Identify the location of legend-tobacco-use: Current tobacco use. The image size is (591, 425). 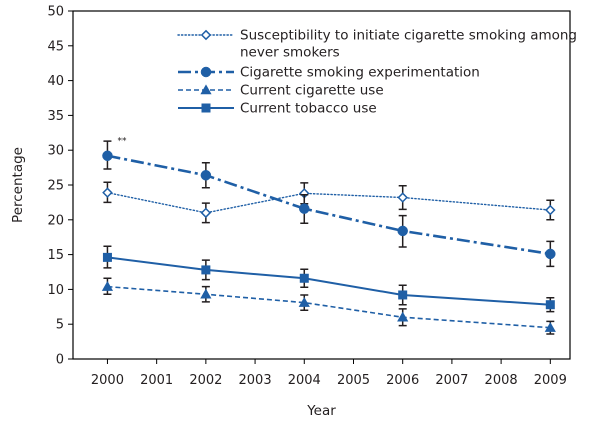
(277, 109).